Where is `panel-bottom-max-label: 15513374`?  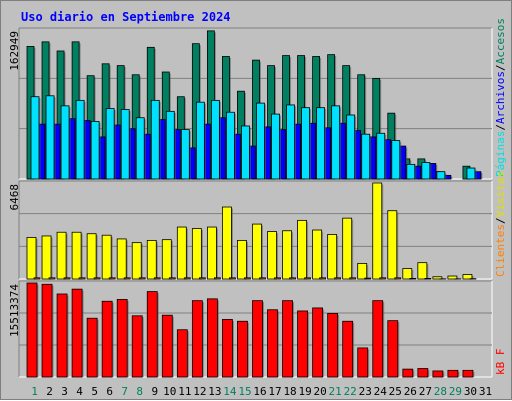 panel-bottom-max-label: 15513374 is located at coordinates (14, 310).